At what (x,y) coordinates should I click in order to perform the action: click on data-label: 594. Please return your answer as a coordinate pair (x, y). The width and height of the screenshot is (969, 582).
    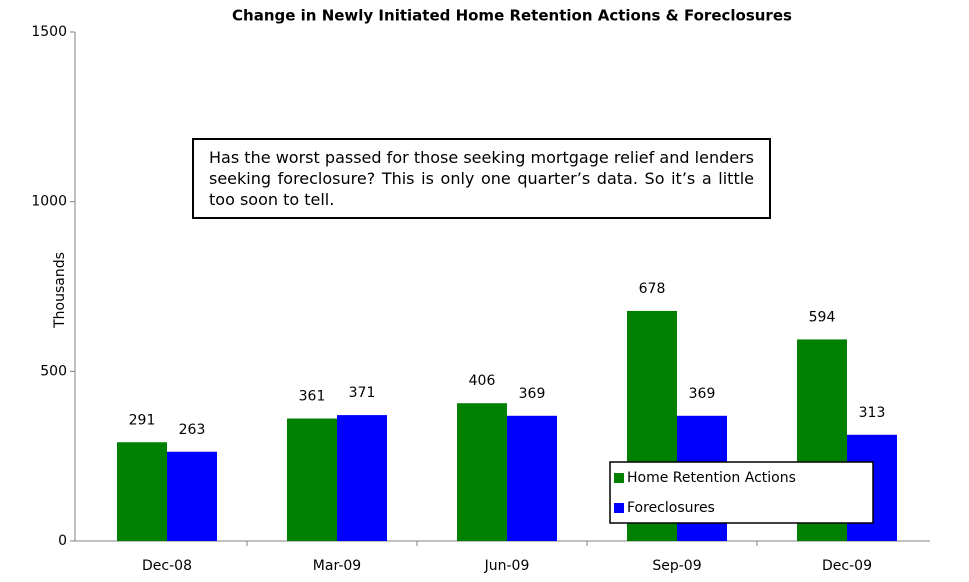
    Looking at the image, I should click on (822, 317).